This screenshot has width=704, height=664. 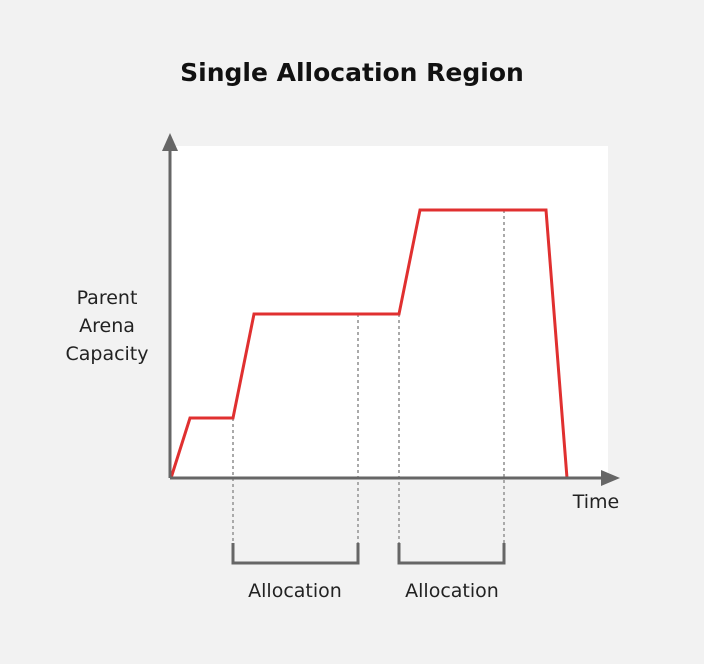 I want to click on y-axis-label-line: Arena, so click(x=107, y=326).